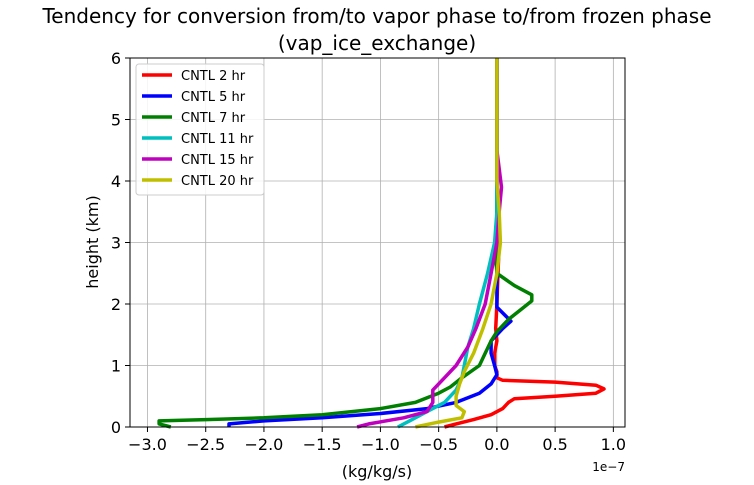  What do you see at coordinates (613, 444) in the screenshot?
I see `x-tick-label: 1.0` at bounding box center [613, 444].